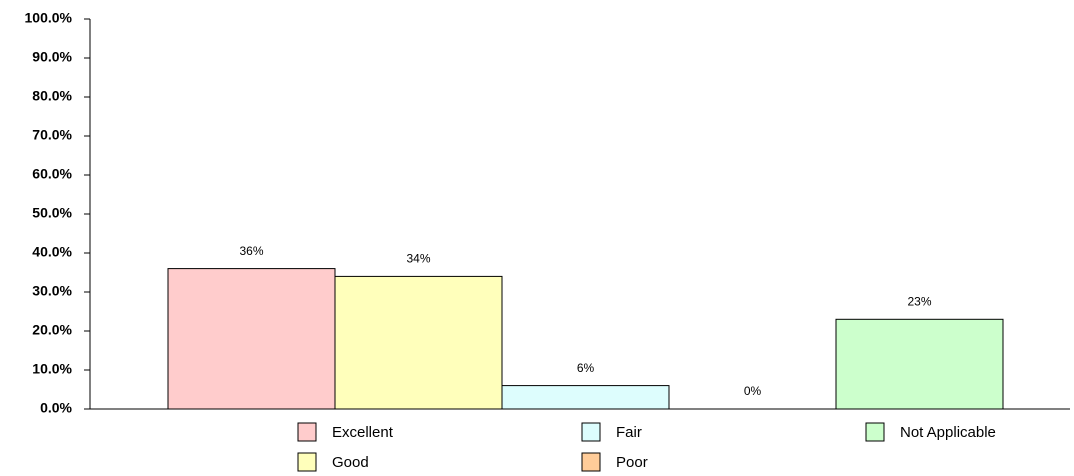  I want to click on y-tick-label: 10.0%, so click(52, 369).